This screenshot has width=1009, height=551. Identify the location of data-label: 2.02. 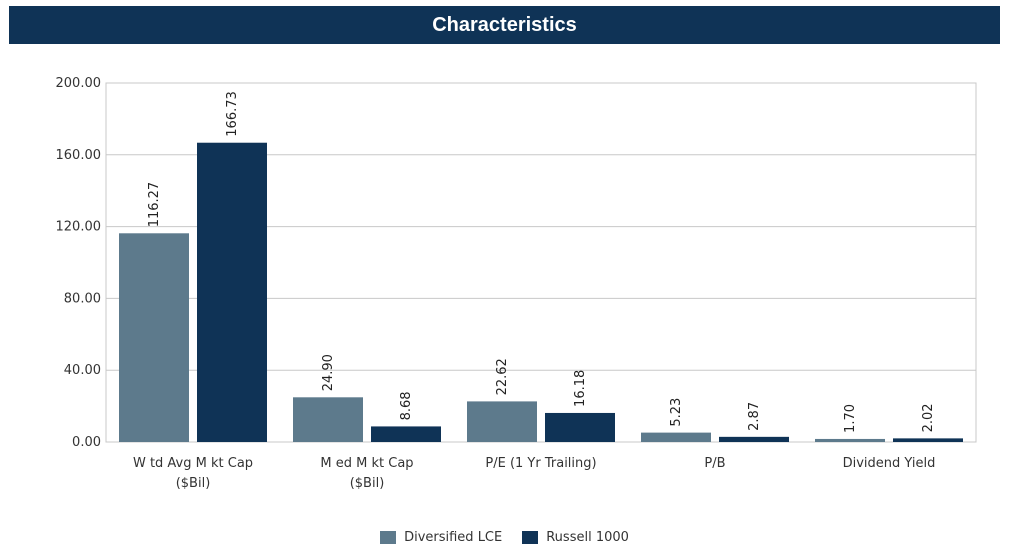
(928, 417).